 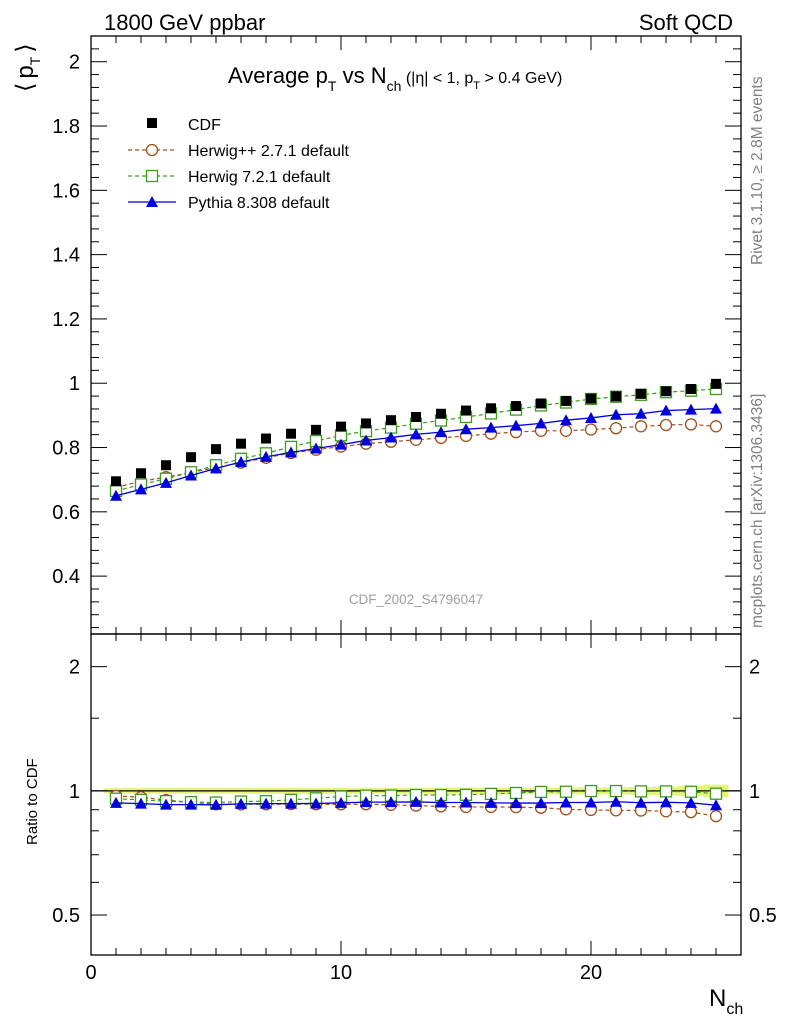 What do you see at coordinates (66, 320) in the screenshot?
I see `y-tick-label: 1.2` at bounding box center [66, 320].